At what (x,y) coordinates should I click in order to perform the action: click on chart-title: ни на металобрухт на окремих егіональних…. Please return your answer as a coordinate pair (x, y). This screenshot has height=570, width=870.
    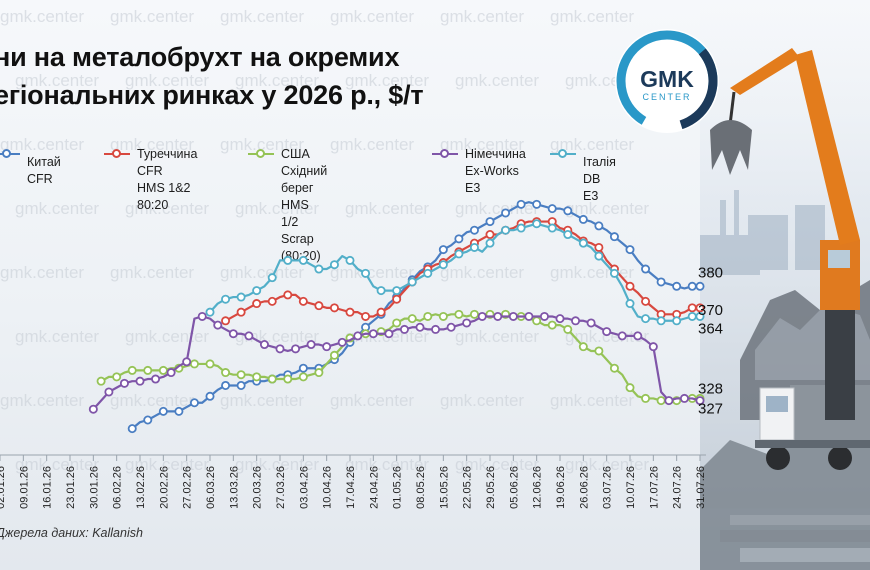
    Looking at the image, I should click on (212, 76).